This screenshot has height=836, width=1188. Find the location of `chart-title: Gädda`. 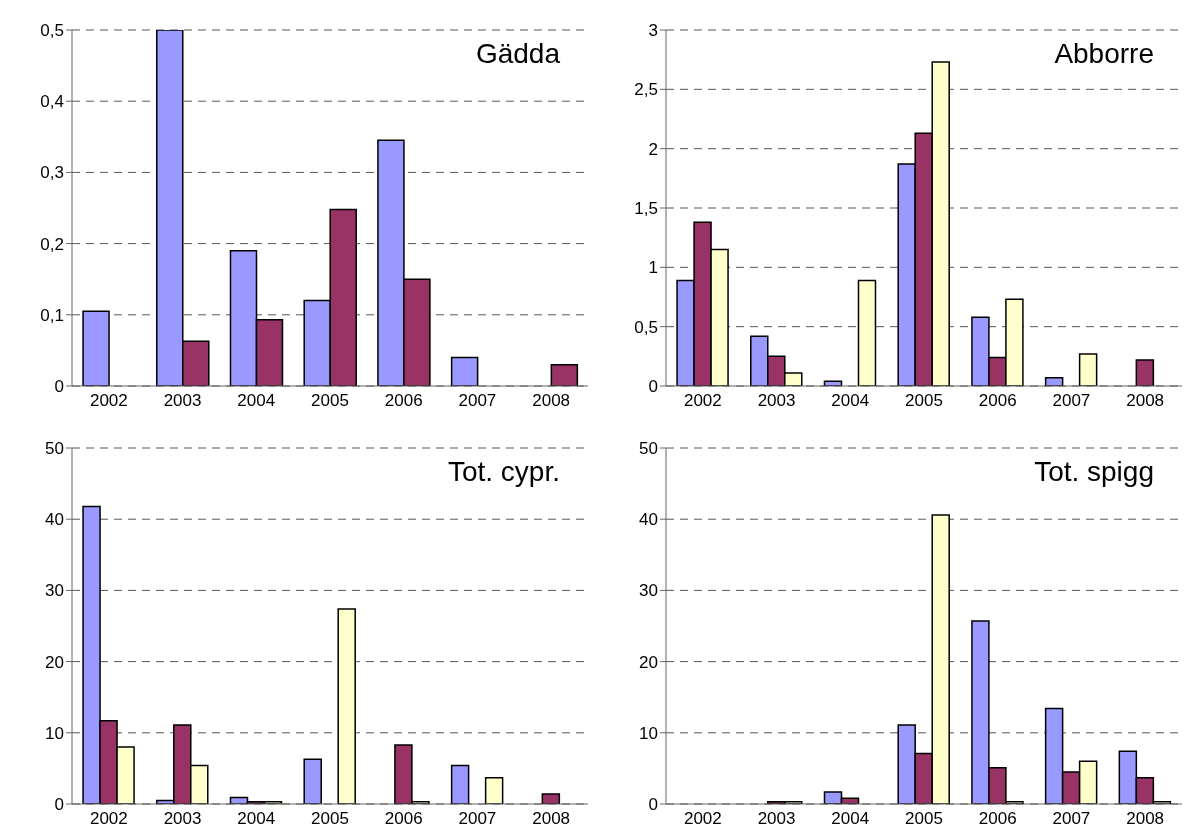

chart-title: Gädda is located at coordinates (517, 54).